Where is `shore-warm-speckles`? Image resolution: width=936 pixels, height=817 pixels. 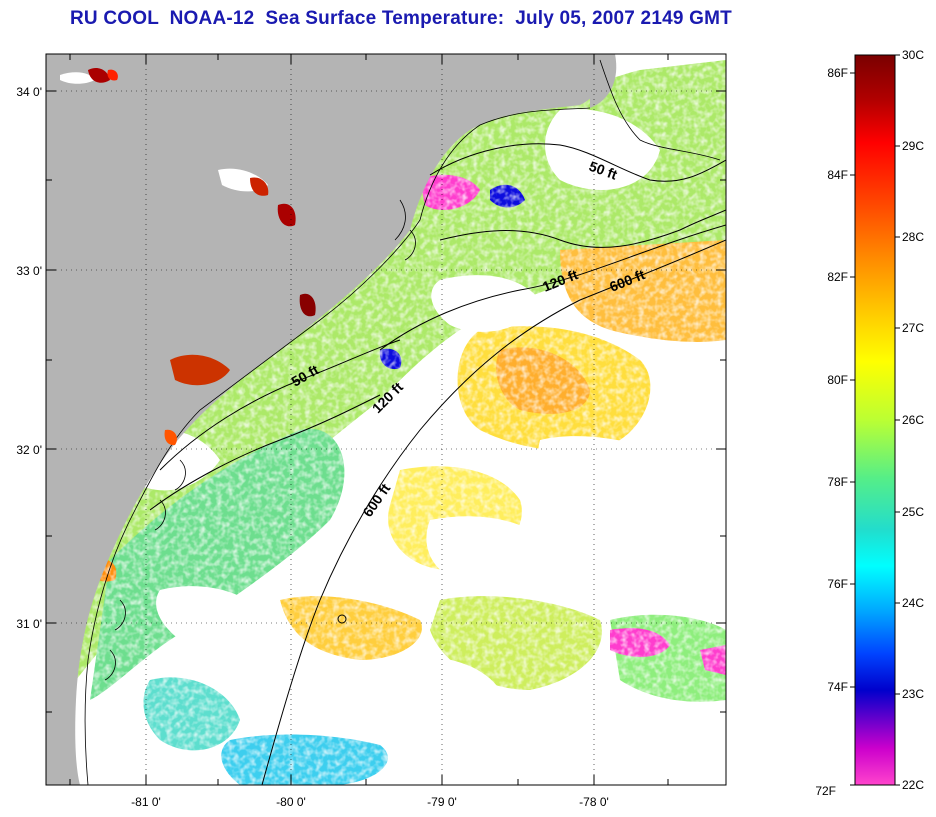
shore-warm-speckles is located at coordinates (188, 257).